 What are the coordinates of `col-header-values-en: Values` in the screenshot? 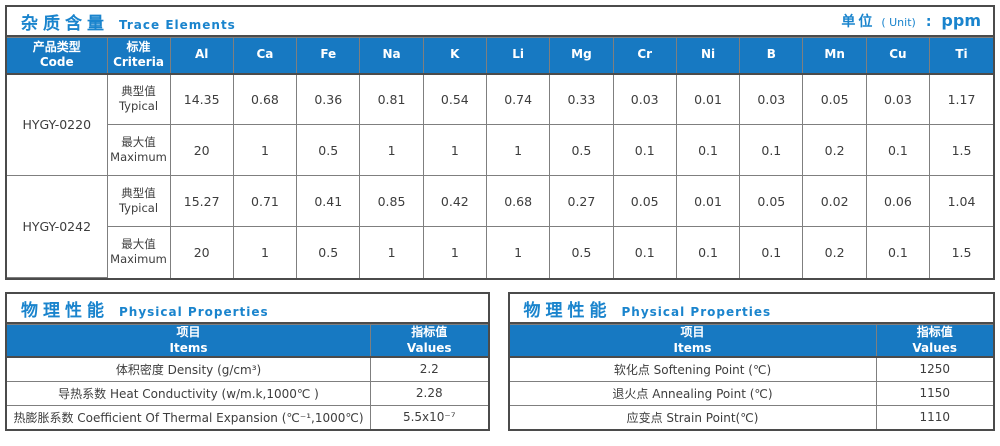 It's located at (429, 347).